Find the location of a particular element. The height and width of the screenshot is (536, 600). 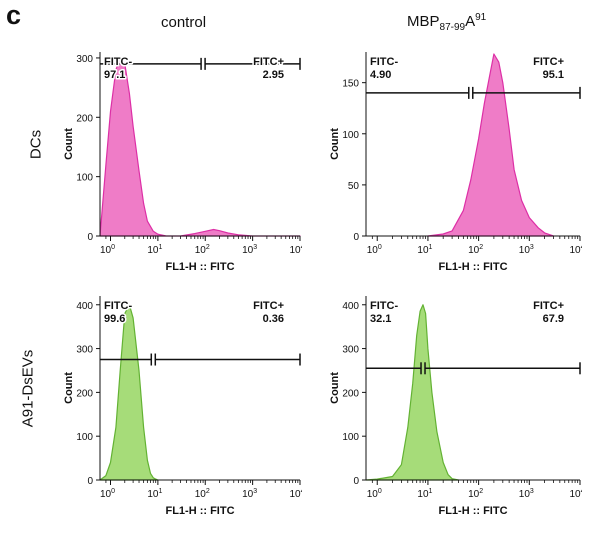

y-tick-label: 50 is located at coordinates (354, 186).